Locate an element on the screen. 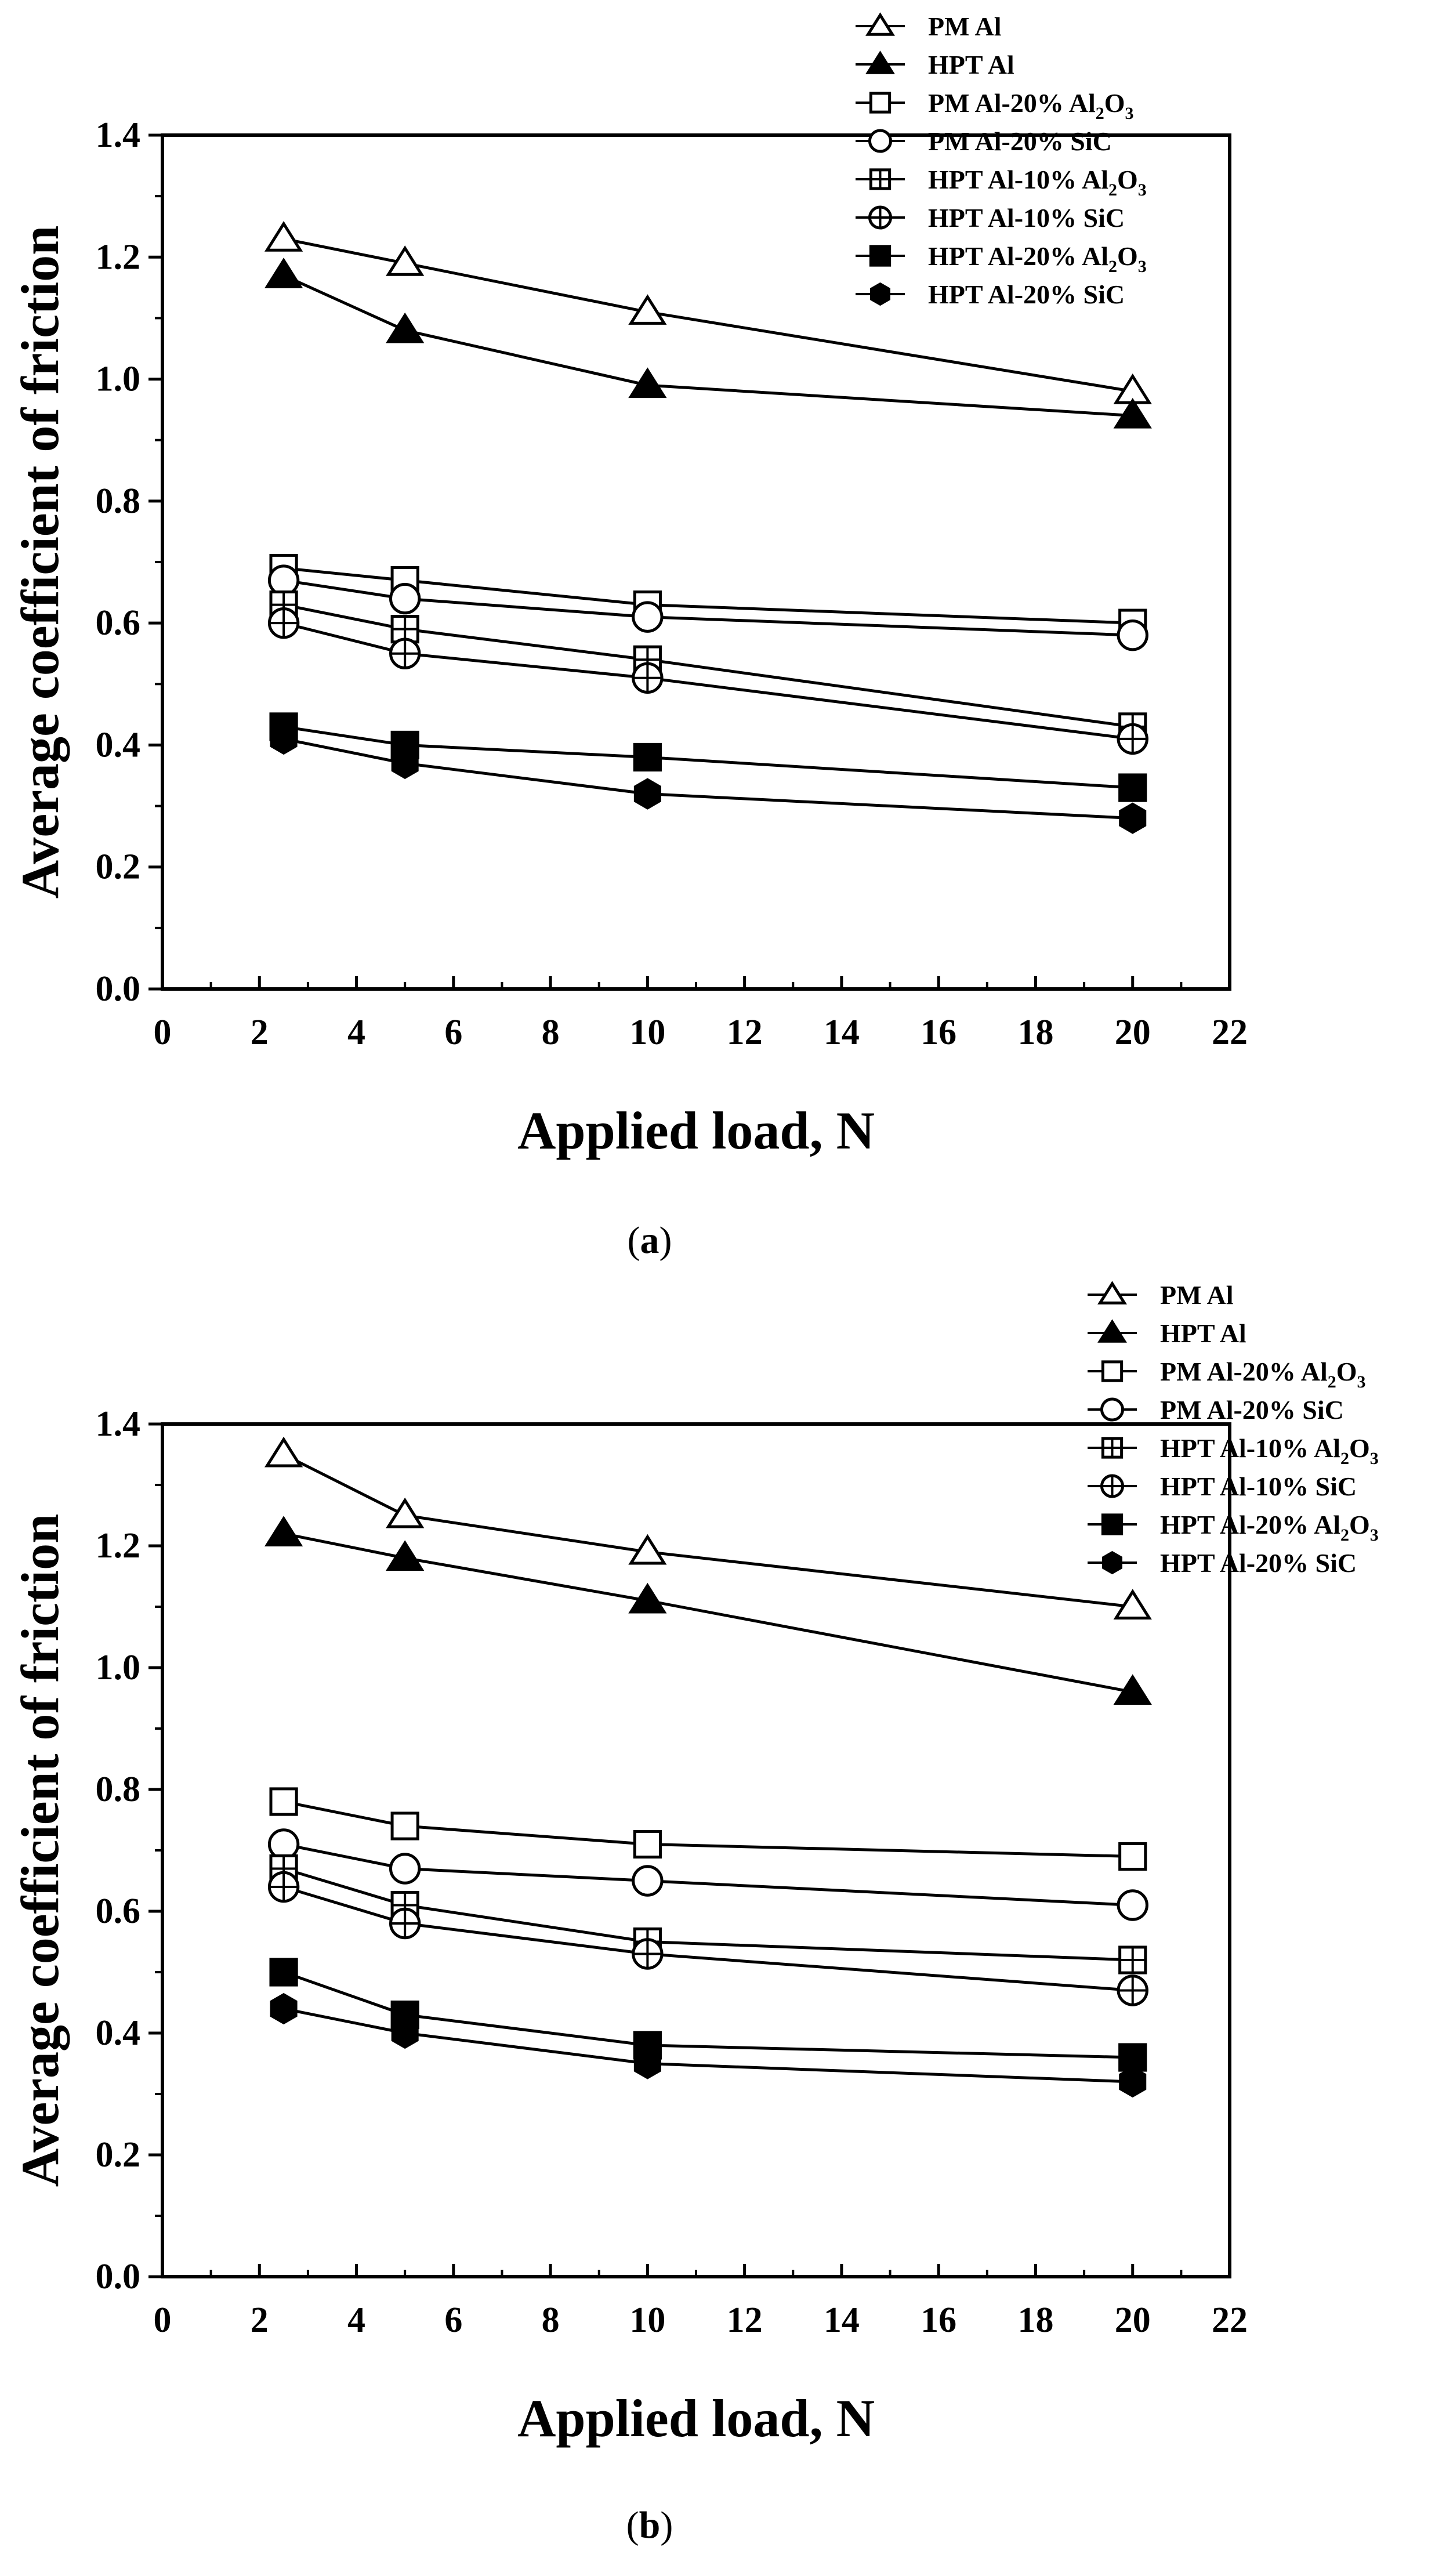 This screenshot has width=1435, height=2576. x-tick-label: 0 is located at coordinates (163, 1033).